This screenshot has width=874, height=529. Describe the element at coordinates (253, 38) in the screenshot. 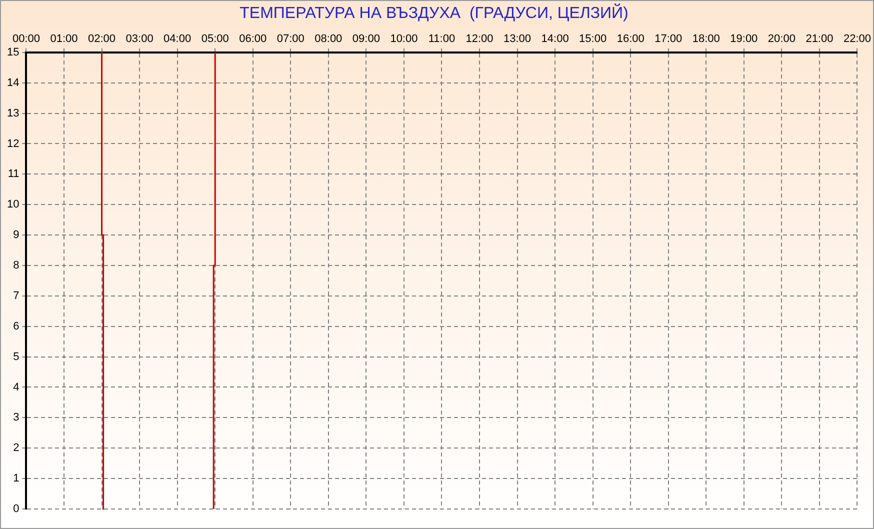

I see `x-tick-label: 06:00` at that location.